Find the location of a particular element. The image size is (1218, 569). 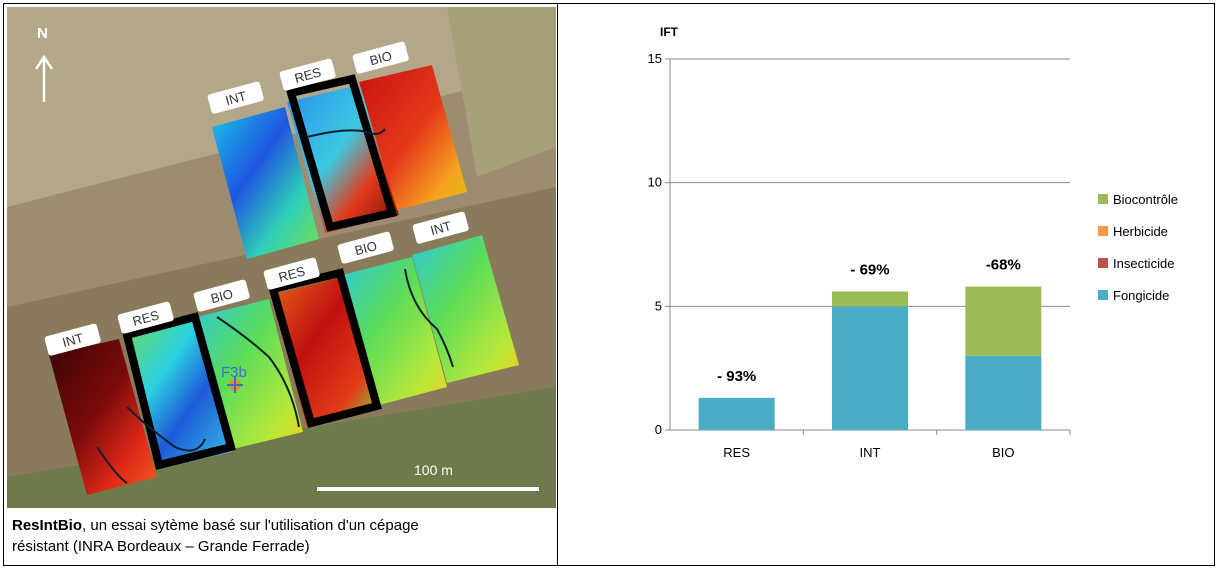

x-tick-labels: RES INT BIO is located at coordinates (868, 452).